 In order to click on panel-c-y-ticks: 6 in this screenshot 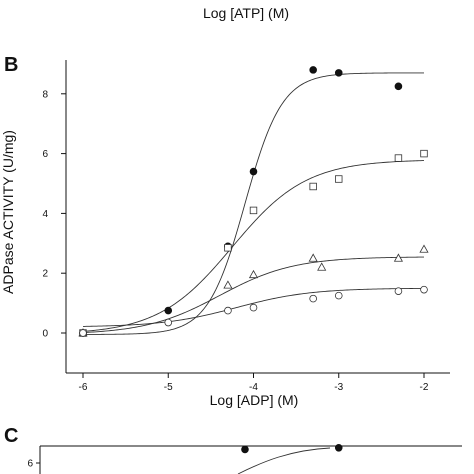, I will do `click(33, 464)`.